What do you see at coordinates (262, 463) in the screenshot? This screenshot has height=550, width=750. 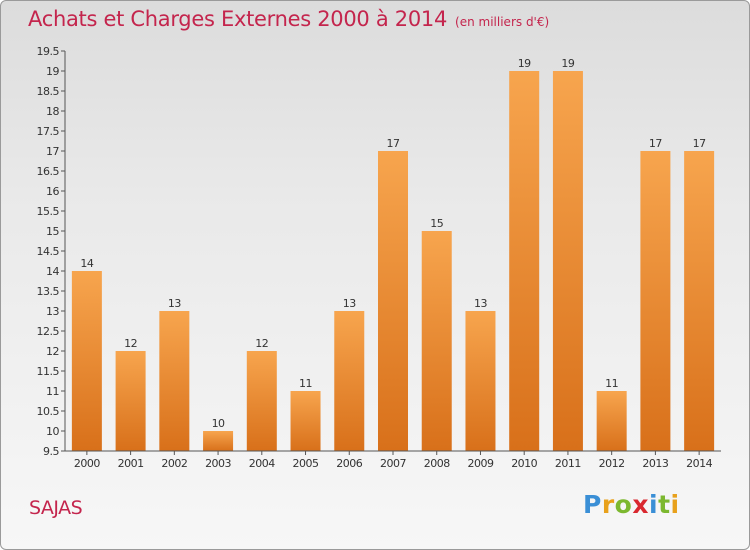 I see `x-tick-label: 2004` at bounding box center [262, 463].